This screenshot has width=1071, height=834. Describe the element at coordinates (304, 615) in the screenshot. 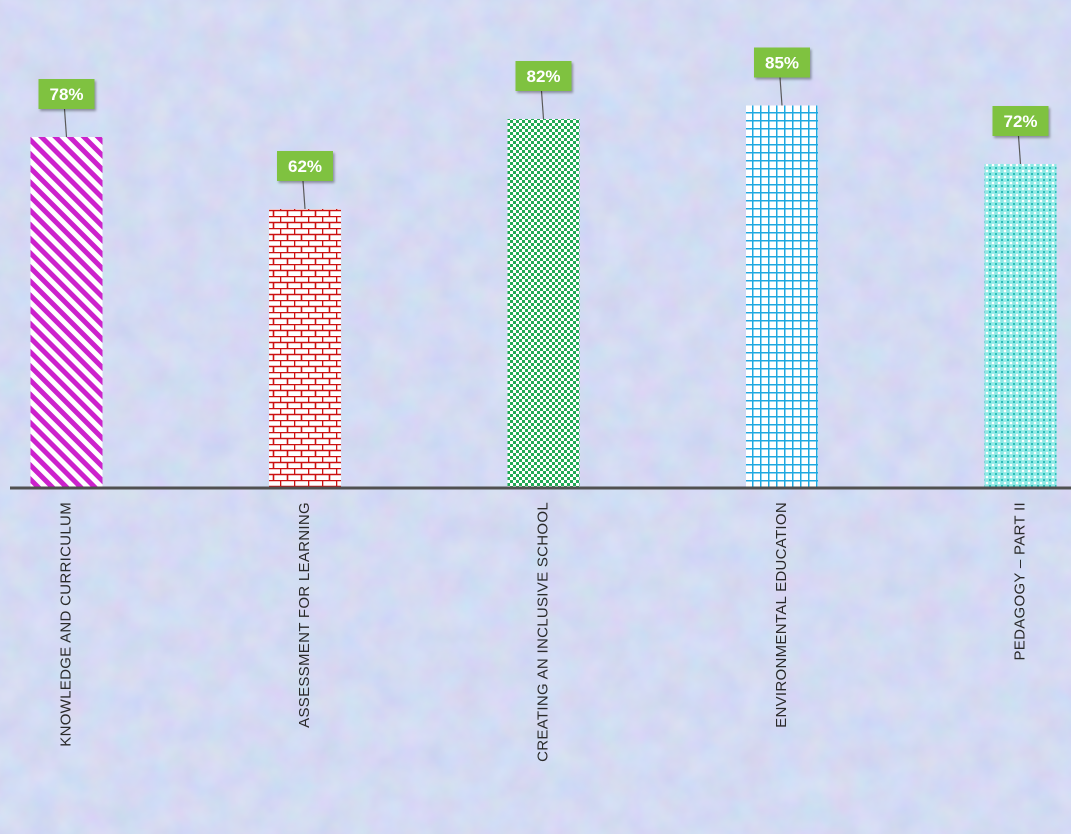

I see `category-label: ASSESSMENT FOR LEARNING` at that location.